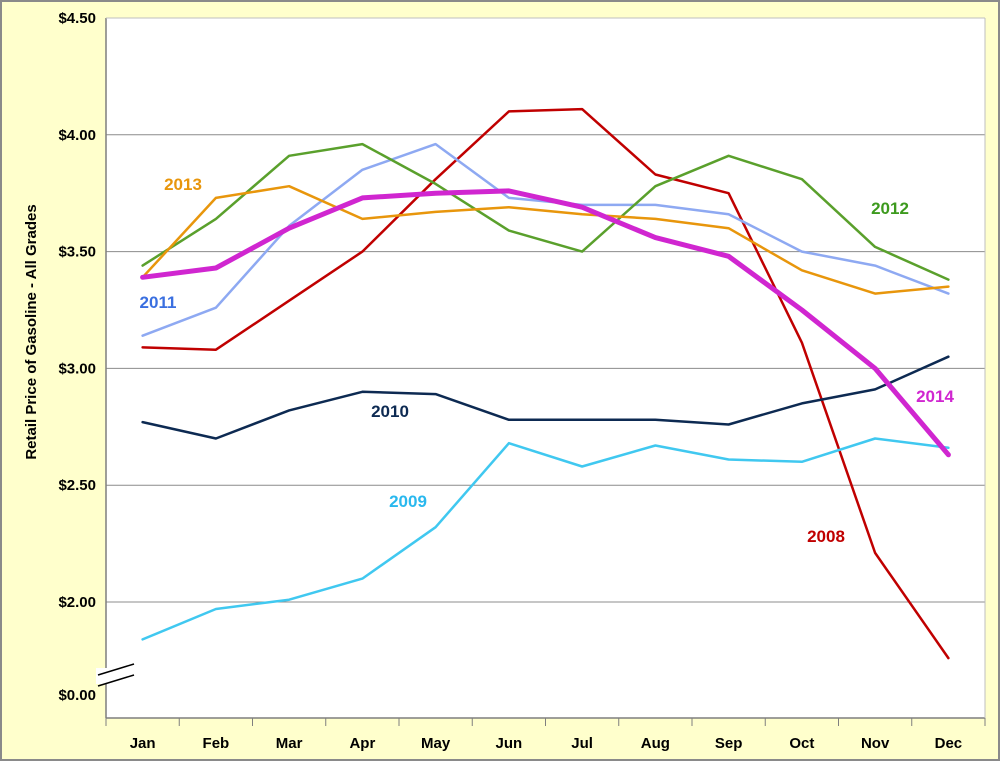  Describe the element at coordinates (545, 397) in the screenshot. I see `series-line-2010` at that location.